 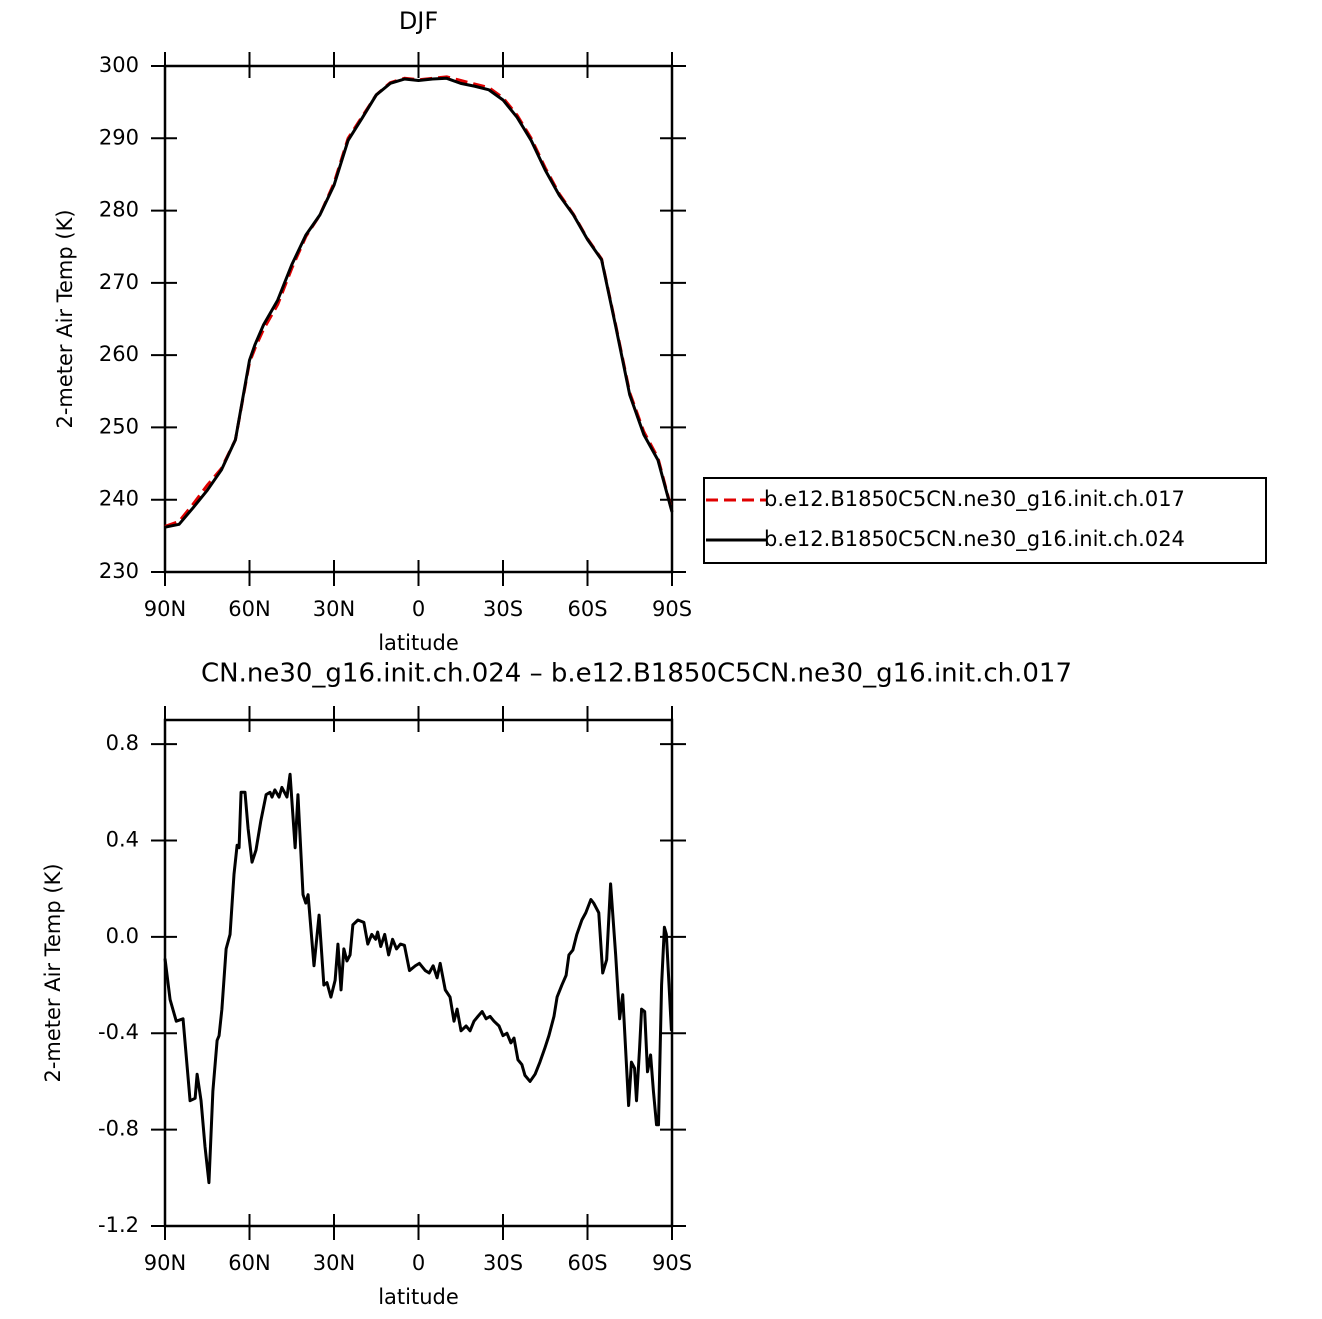 What do you see at coordinates (119, 65) in the screenshot?
I see `y-tick-label: 300` at bounding box center [119, 65].